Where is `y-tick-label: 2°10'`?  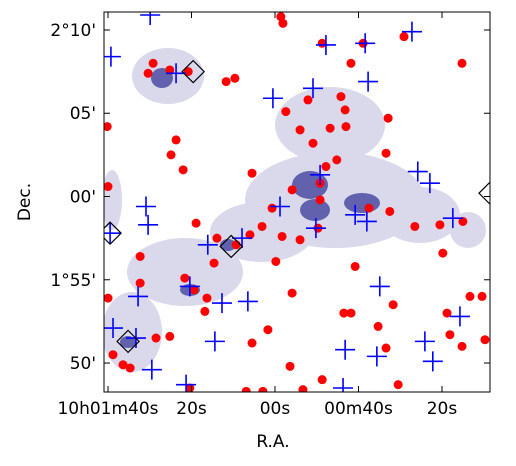 y-tick-label: 2°10' is located at coordinates (73, 31).